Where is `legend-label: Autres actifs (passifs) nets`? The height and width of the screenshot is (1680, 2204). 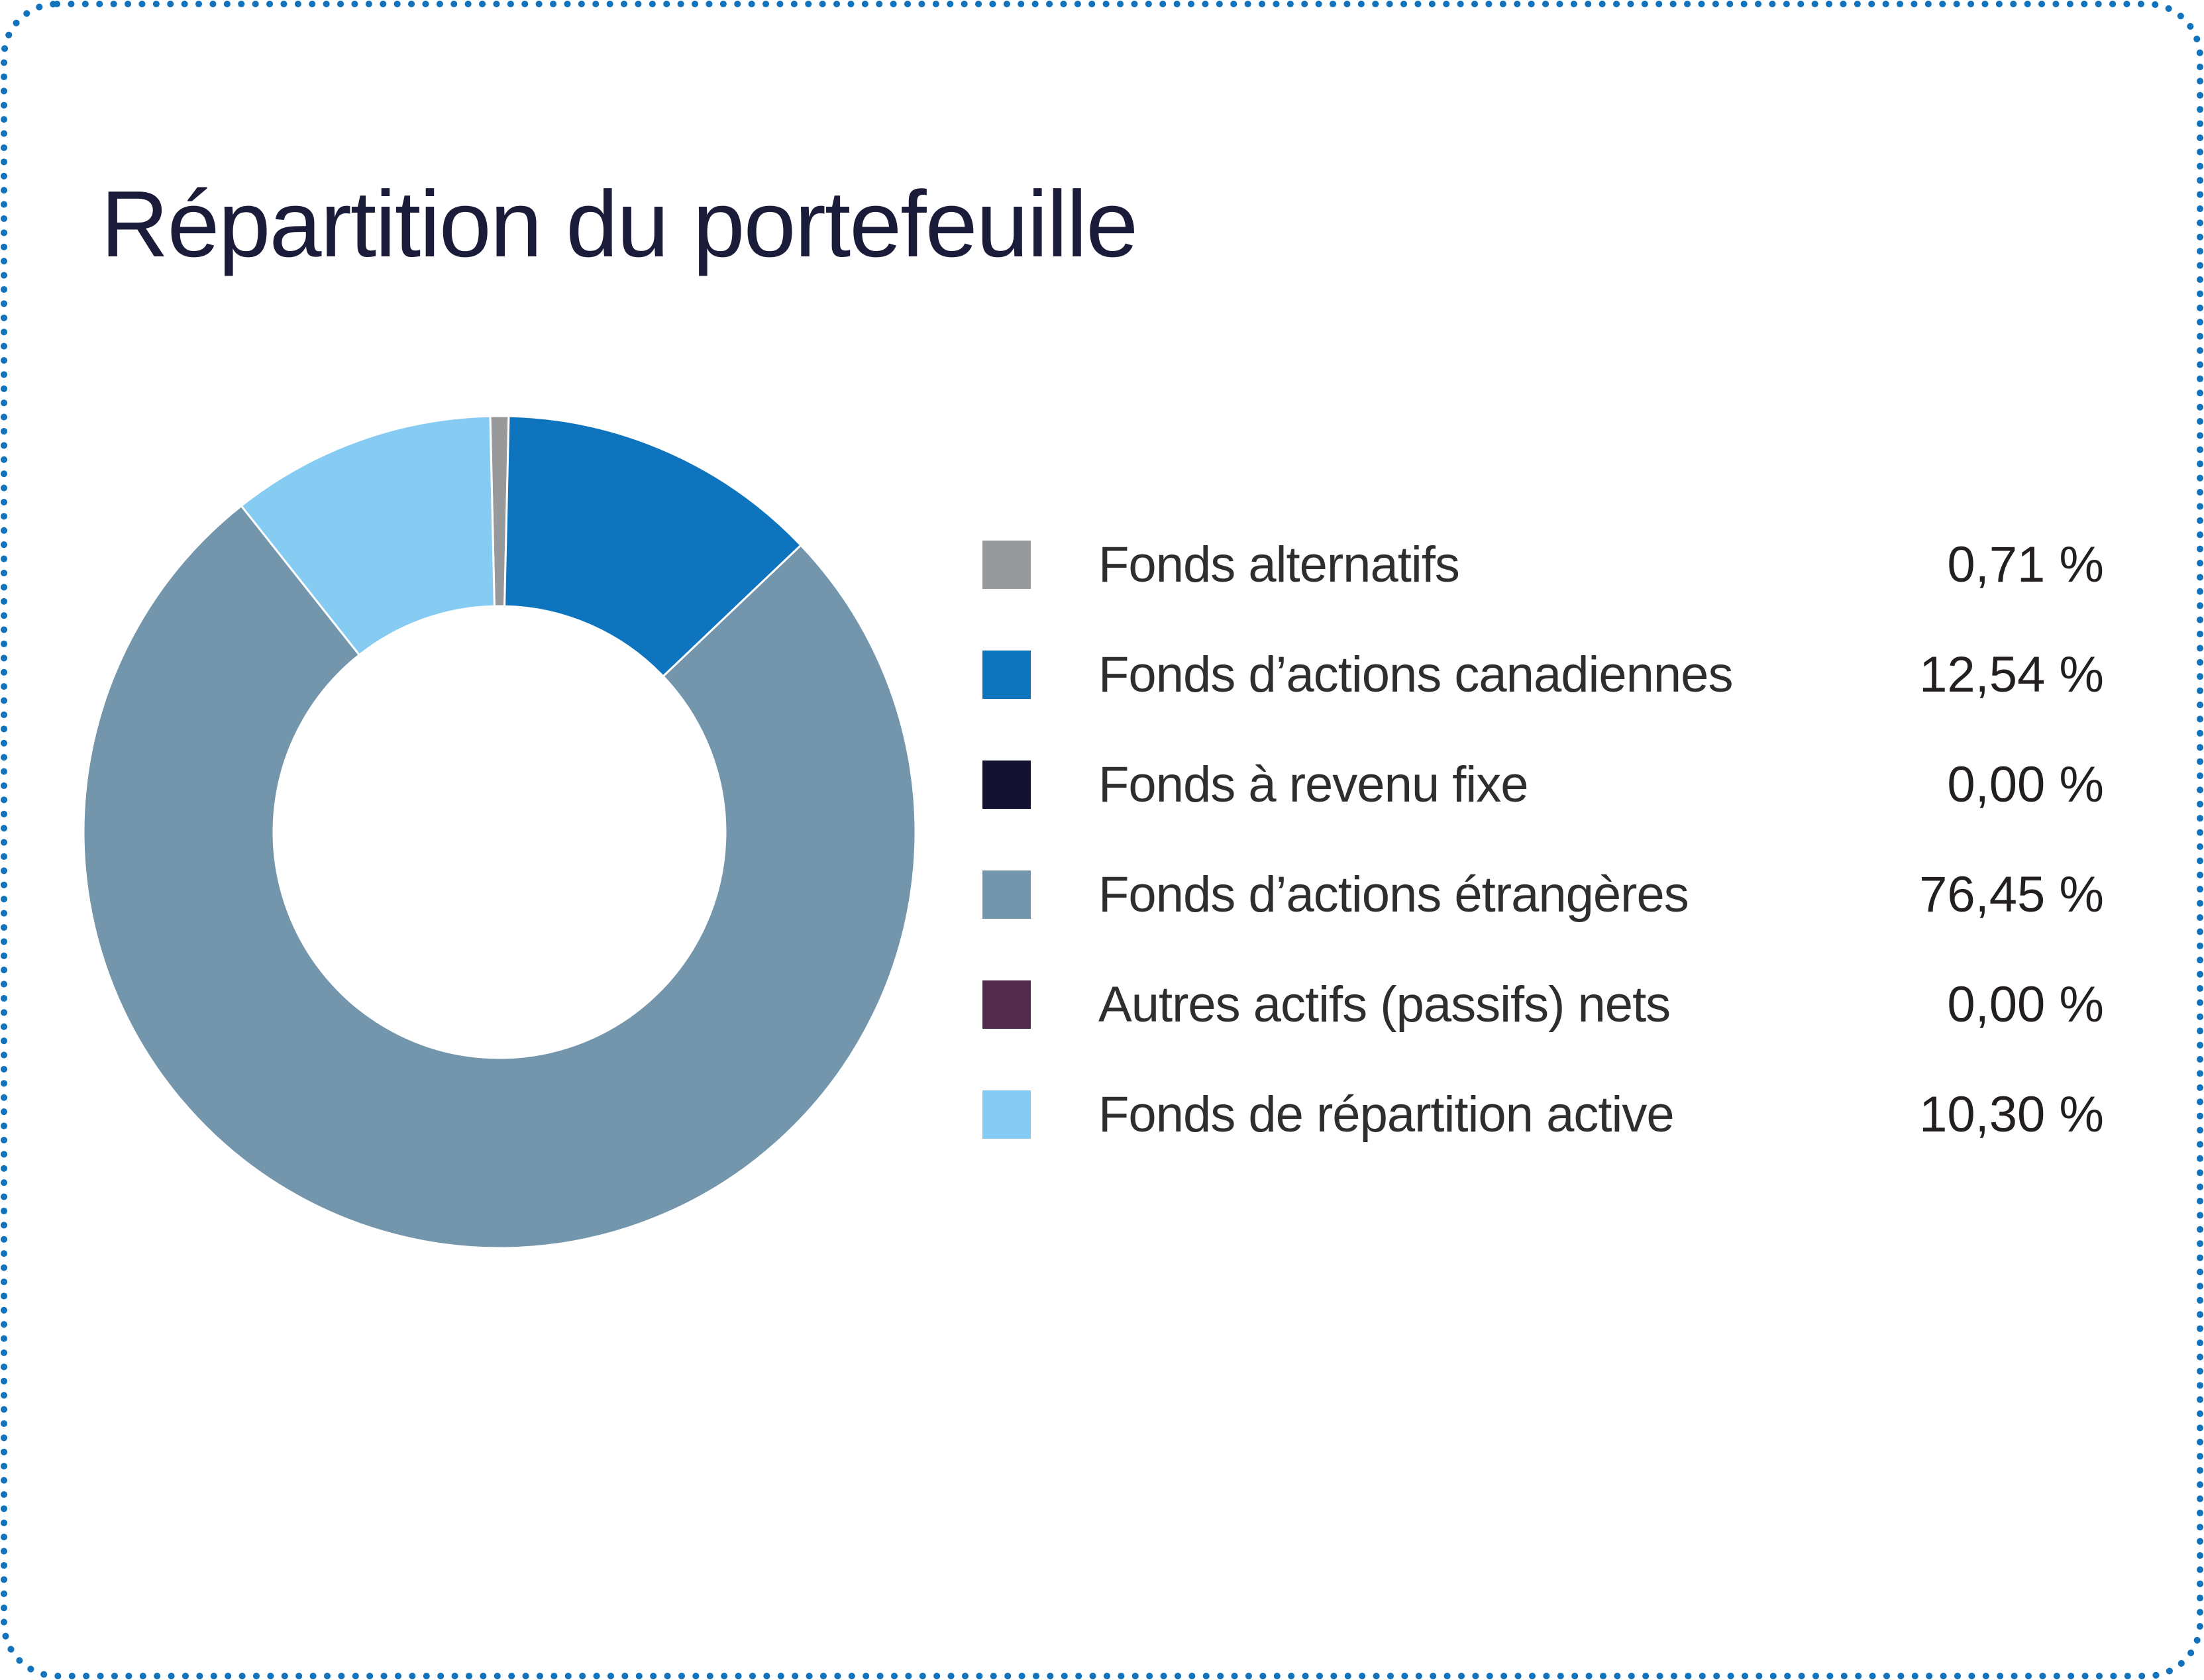 legend-label: Autres actifs (passifs) nets is located at coordinates (1384, 1004).